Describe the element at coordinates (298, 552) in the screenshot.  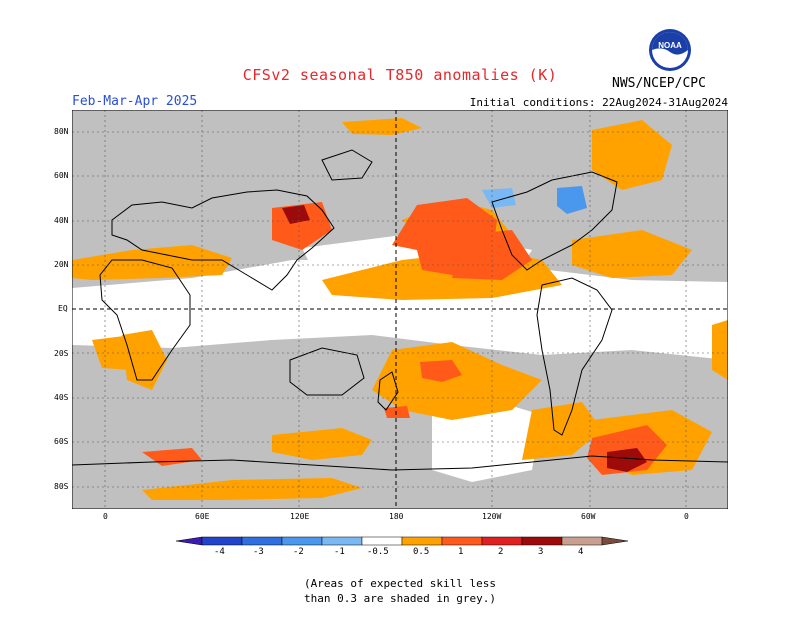
I see `legend-label-neg2: -2` at that location.